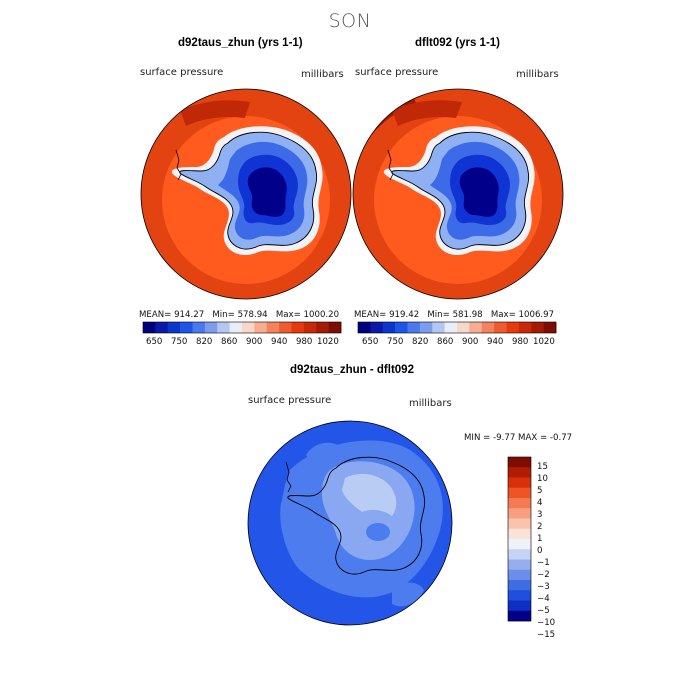 Image resolution: width=700 pixels, height=700 pixels. Describe the element at coordinates (420, 342) in the screenshot. I see `colorbar2-tick: 820` at that location.